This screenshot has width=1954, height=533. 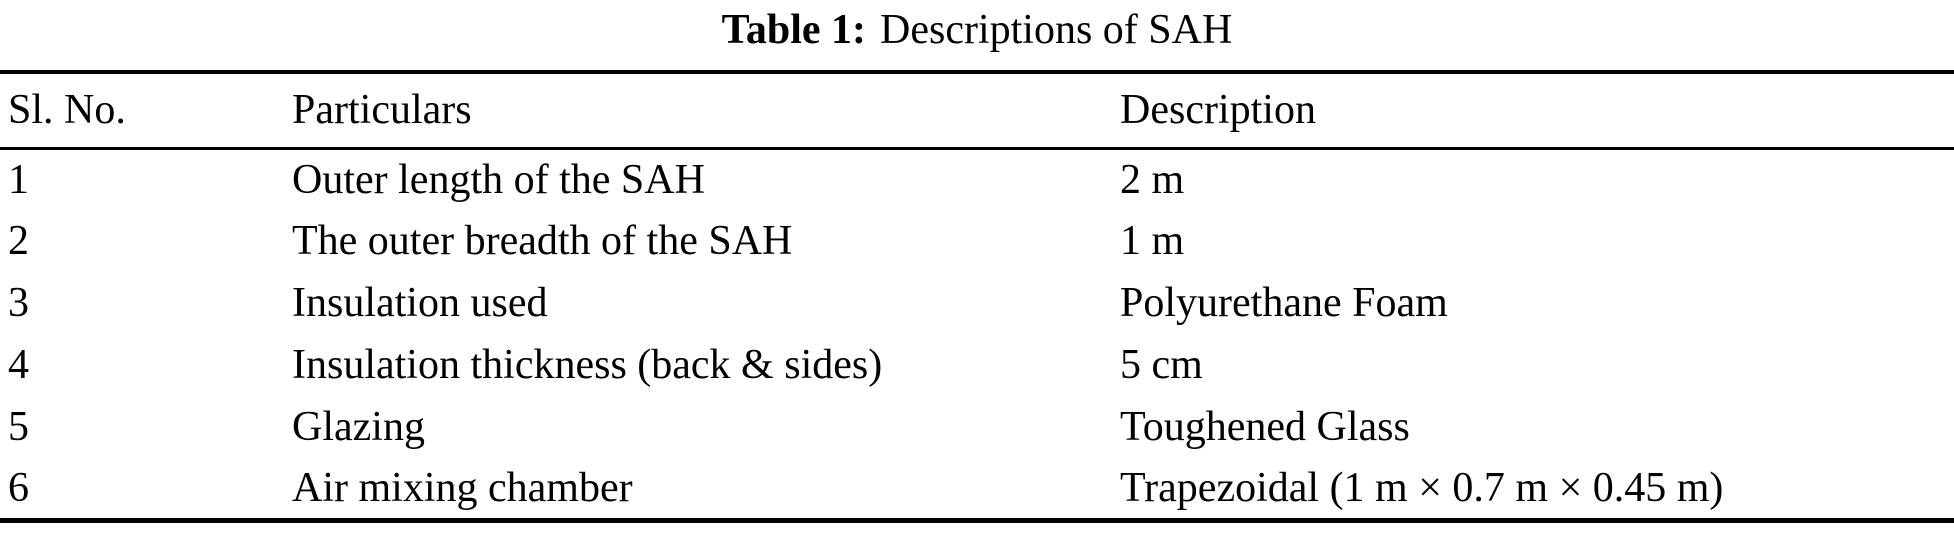 What do you see at coordinates (382, 110) in the screenshot?
I see `column-header-particulars: Particulars` at bounding box center [382, 110].